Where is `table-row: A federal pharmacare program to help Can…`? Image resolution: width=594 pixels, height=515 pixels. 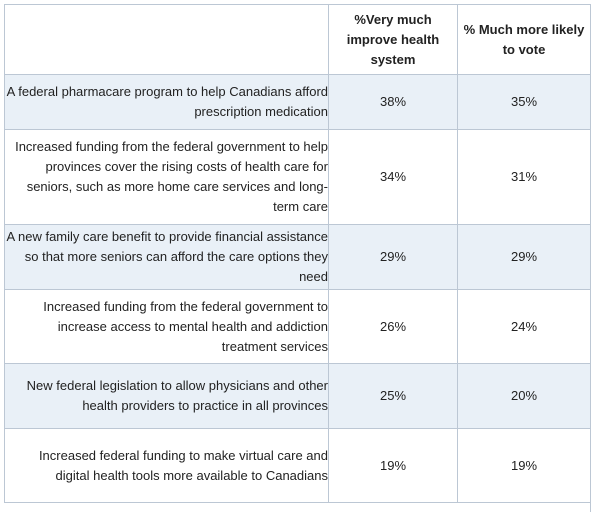
table-row: A federal pharmacare program to help Can… is located at coordinates (298, 102).